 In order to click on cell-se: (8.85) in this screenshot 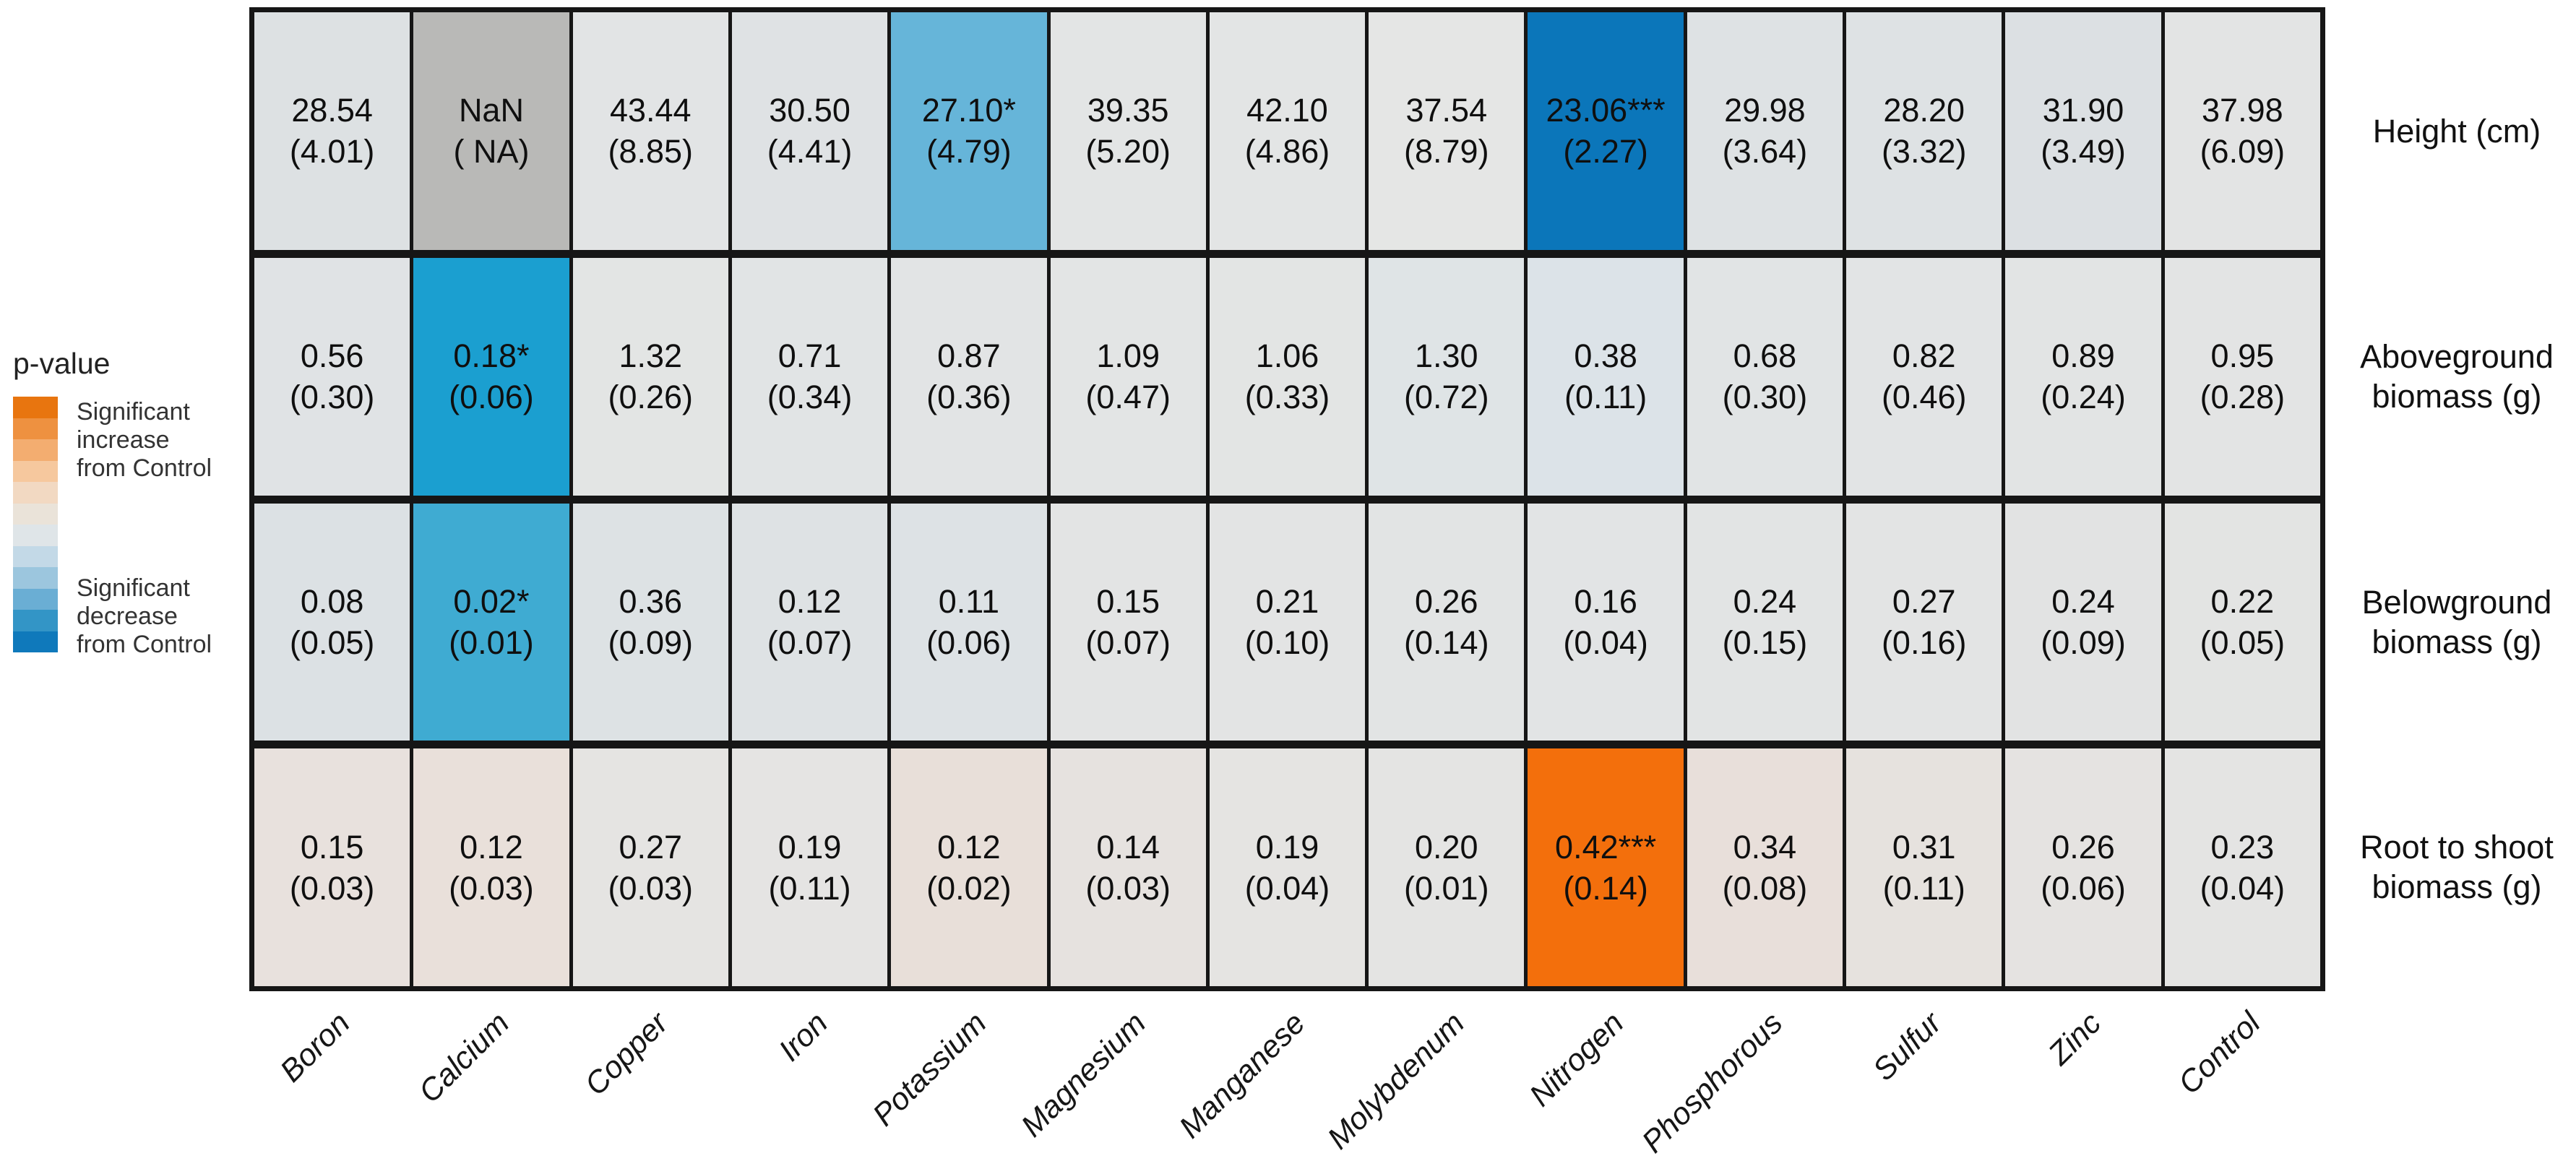, I will do `click(651, 152)`.